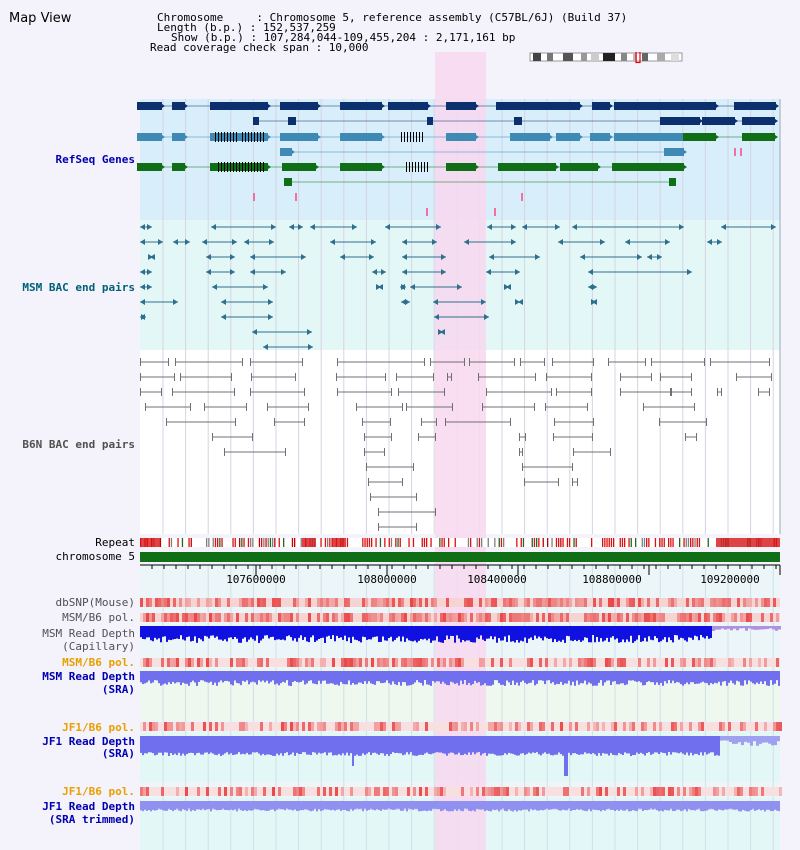 This screenshot has width=800, height=850. What do you see at coordinates (88, 806) in the screenshot?
I see `track-label-jf1-trimmed: JF1 Read Depth` at bounding box center [88, 806].